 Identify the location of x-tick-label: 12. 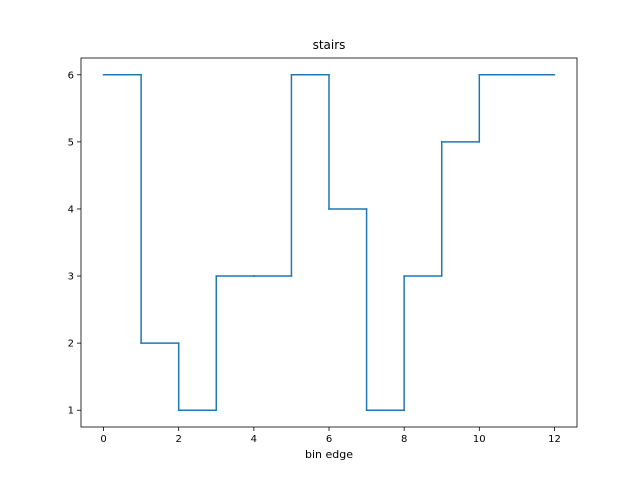
(554, 439).